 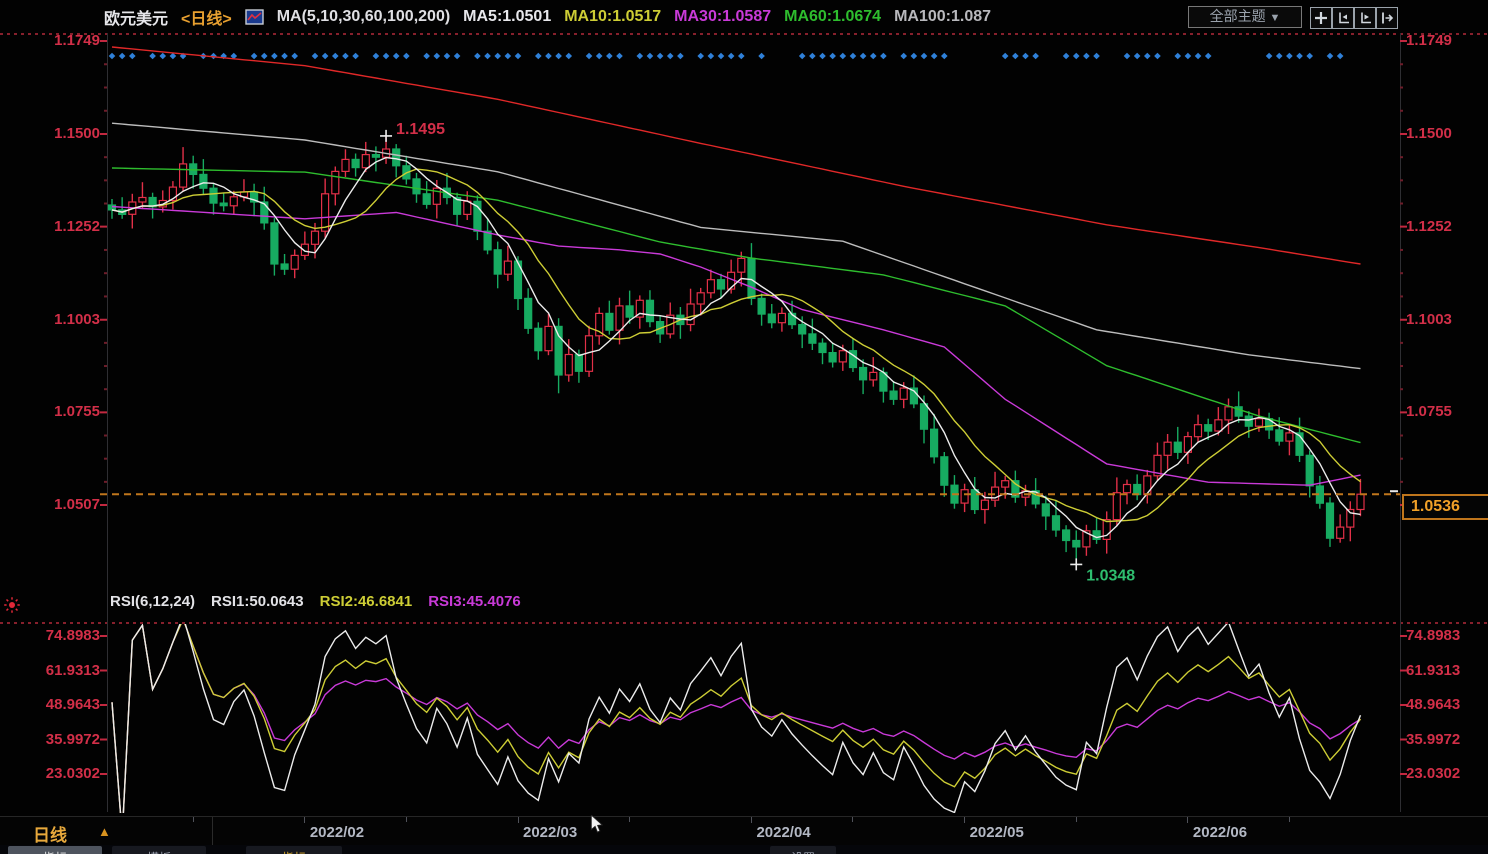 What do you see at coordinates (597, 824) in the screenshot?
I see `mouse-cursor-icon` at bounding box center [597, 824].